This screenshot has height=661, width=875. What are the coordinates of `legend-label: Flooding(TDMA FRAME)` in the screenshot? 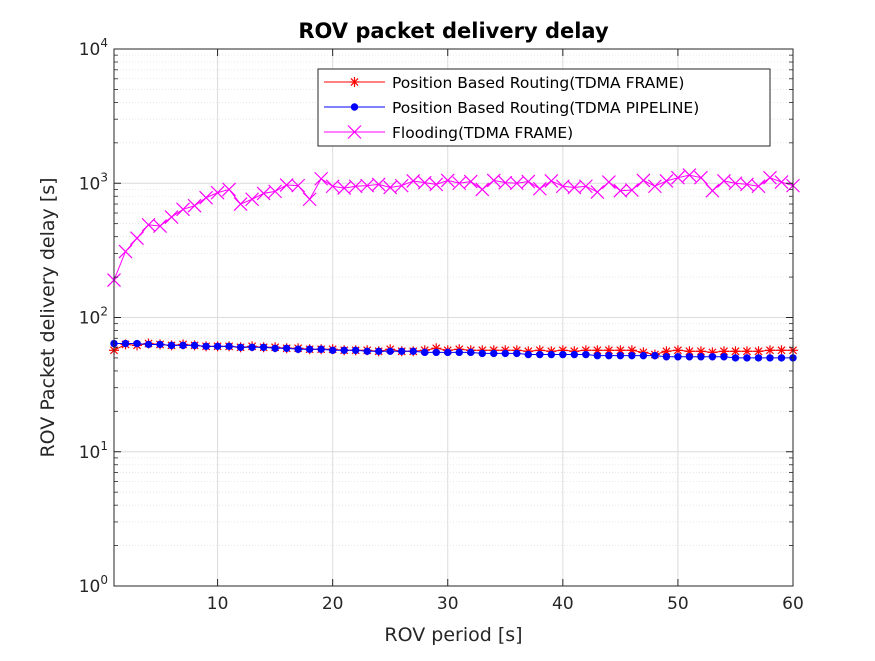 It's located at (482, 133).